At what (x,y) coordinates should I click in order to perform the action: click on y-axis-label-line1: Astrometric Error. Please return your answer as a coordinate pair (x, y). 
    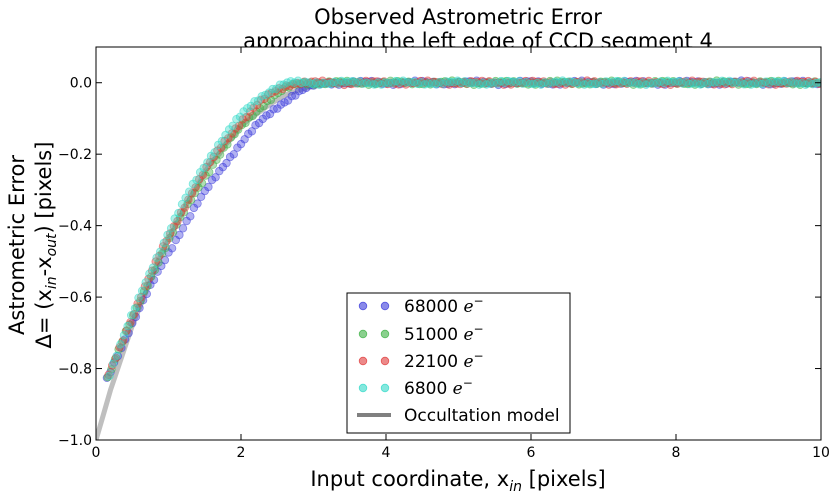
    Looking at the image, I should click on (17, 245).